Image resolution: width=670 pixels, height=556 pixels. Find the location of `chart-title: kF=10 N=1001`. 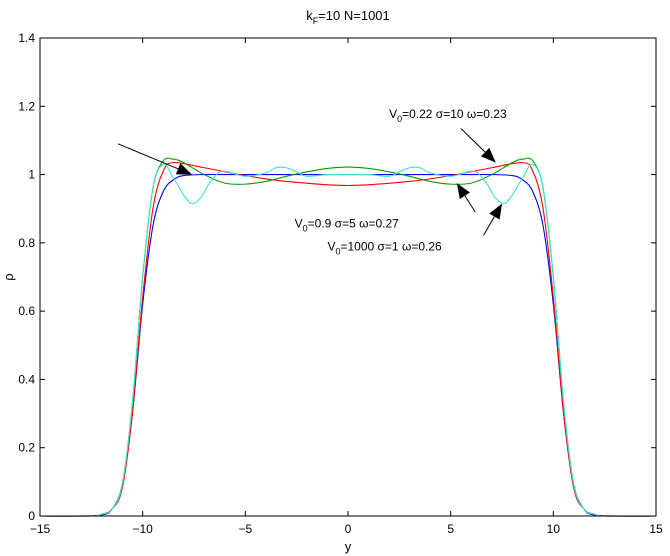

chart-title: kF=10 N=1001 is located at coordinates (348, 17).